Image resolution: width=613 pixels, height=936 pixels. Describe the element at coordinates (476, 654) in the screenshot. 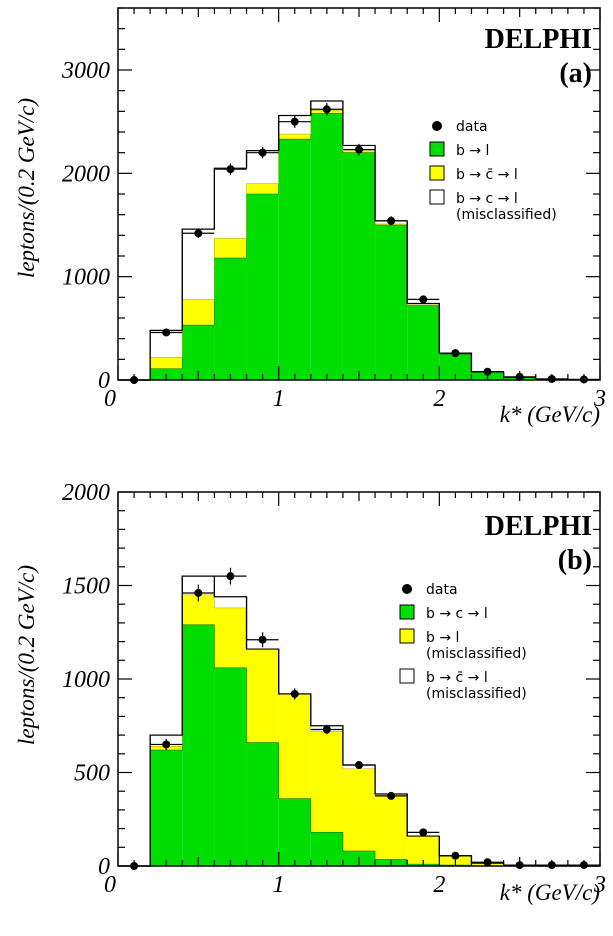

I see `legend-sublabel-1: (misclassified)` at that location.